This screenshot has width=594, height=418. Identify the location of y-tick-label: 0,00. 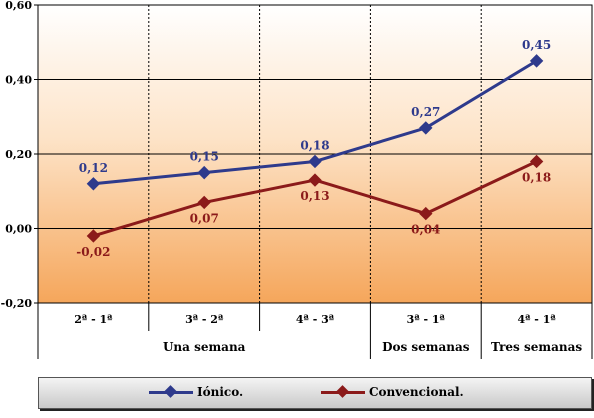
(18, 229).